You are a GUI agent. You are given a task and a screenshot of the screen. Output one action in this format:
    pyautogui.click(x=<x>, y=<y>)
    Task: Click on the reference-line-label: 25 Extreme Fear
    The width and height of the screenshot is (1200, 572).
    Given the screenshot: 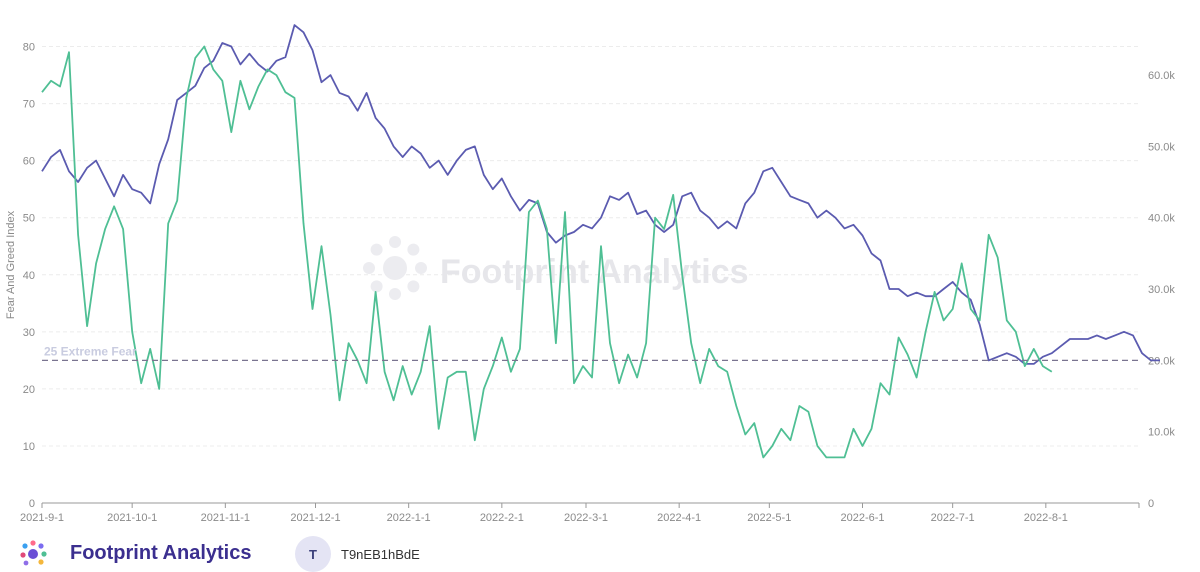 What is the action you would take?
    pyautogui.click(x=90, y=351)
    